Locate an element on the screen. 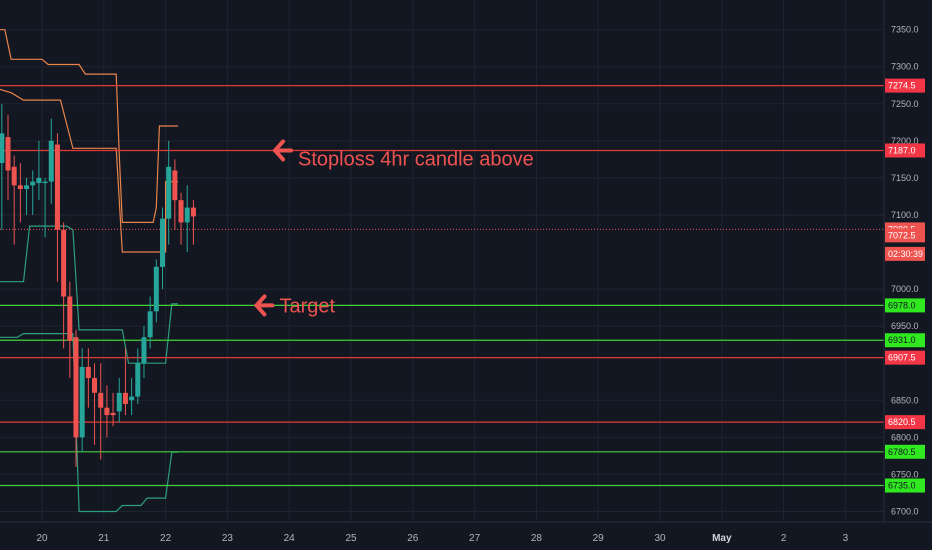 The height and width of the screenshot is (550, 932). price-tick-label: 7350.0 is located at coordinates (905, 30).